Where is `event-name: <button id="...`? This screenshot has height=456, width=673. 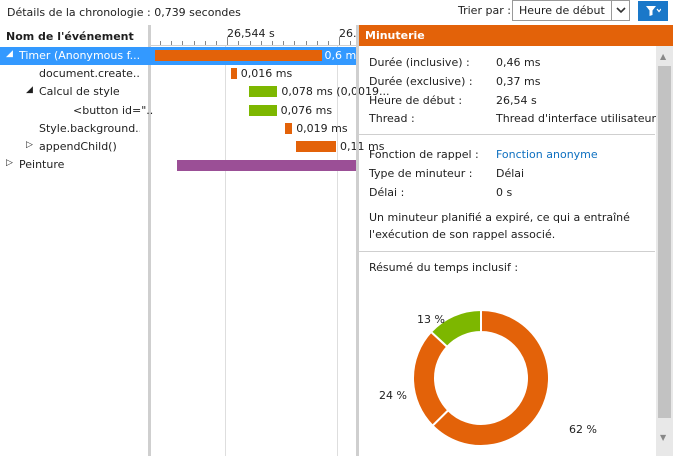
event-name: <button id="... is located at coordinates (113, 110).